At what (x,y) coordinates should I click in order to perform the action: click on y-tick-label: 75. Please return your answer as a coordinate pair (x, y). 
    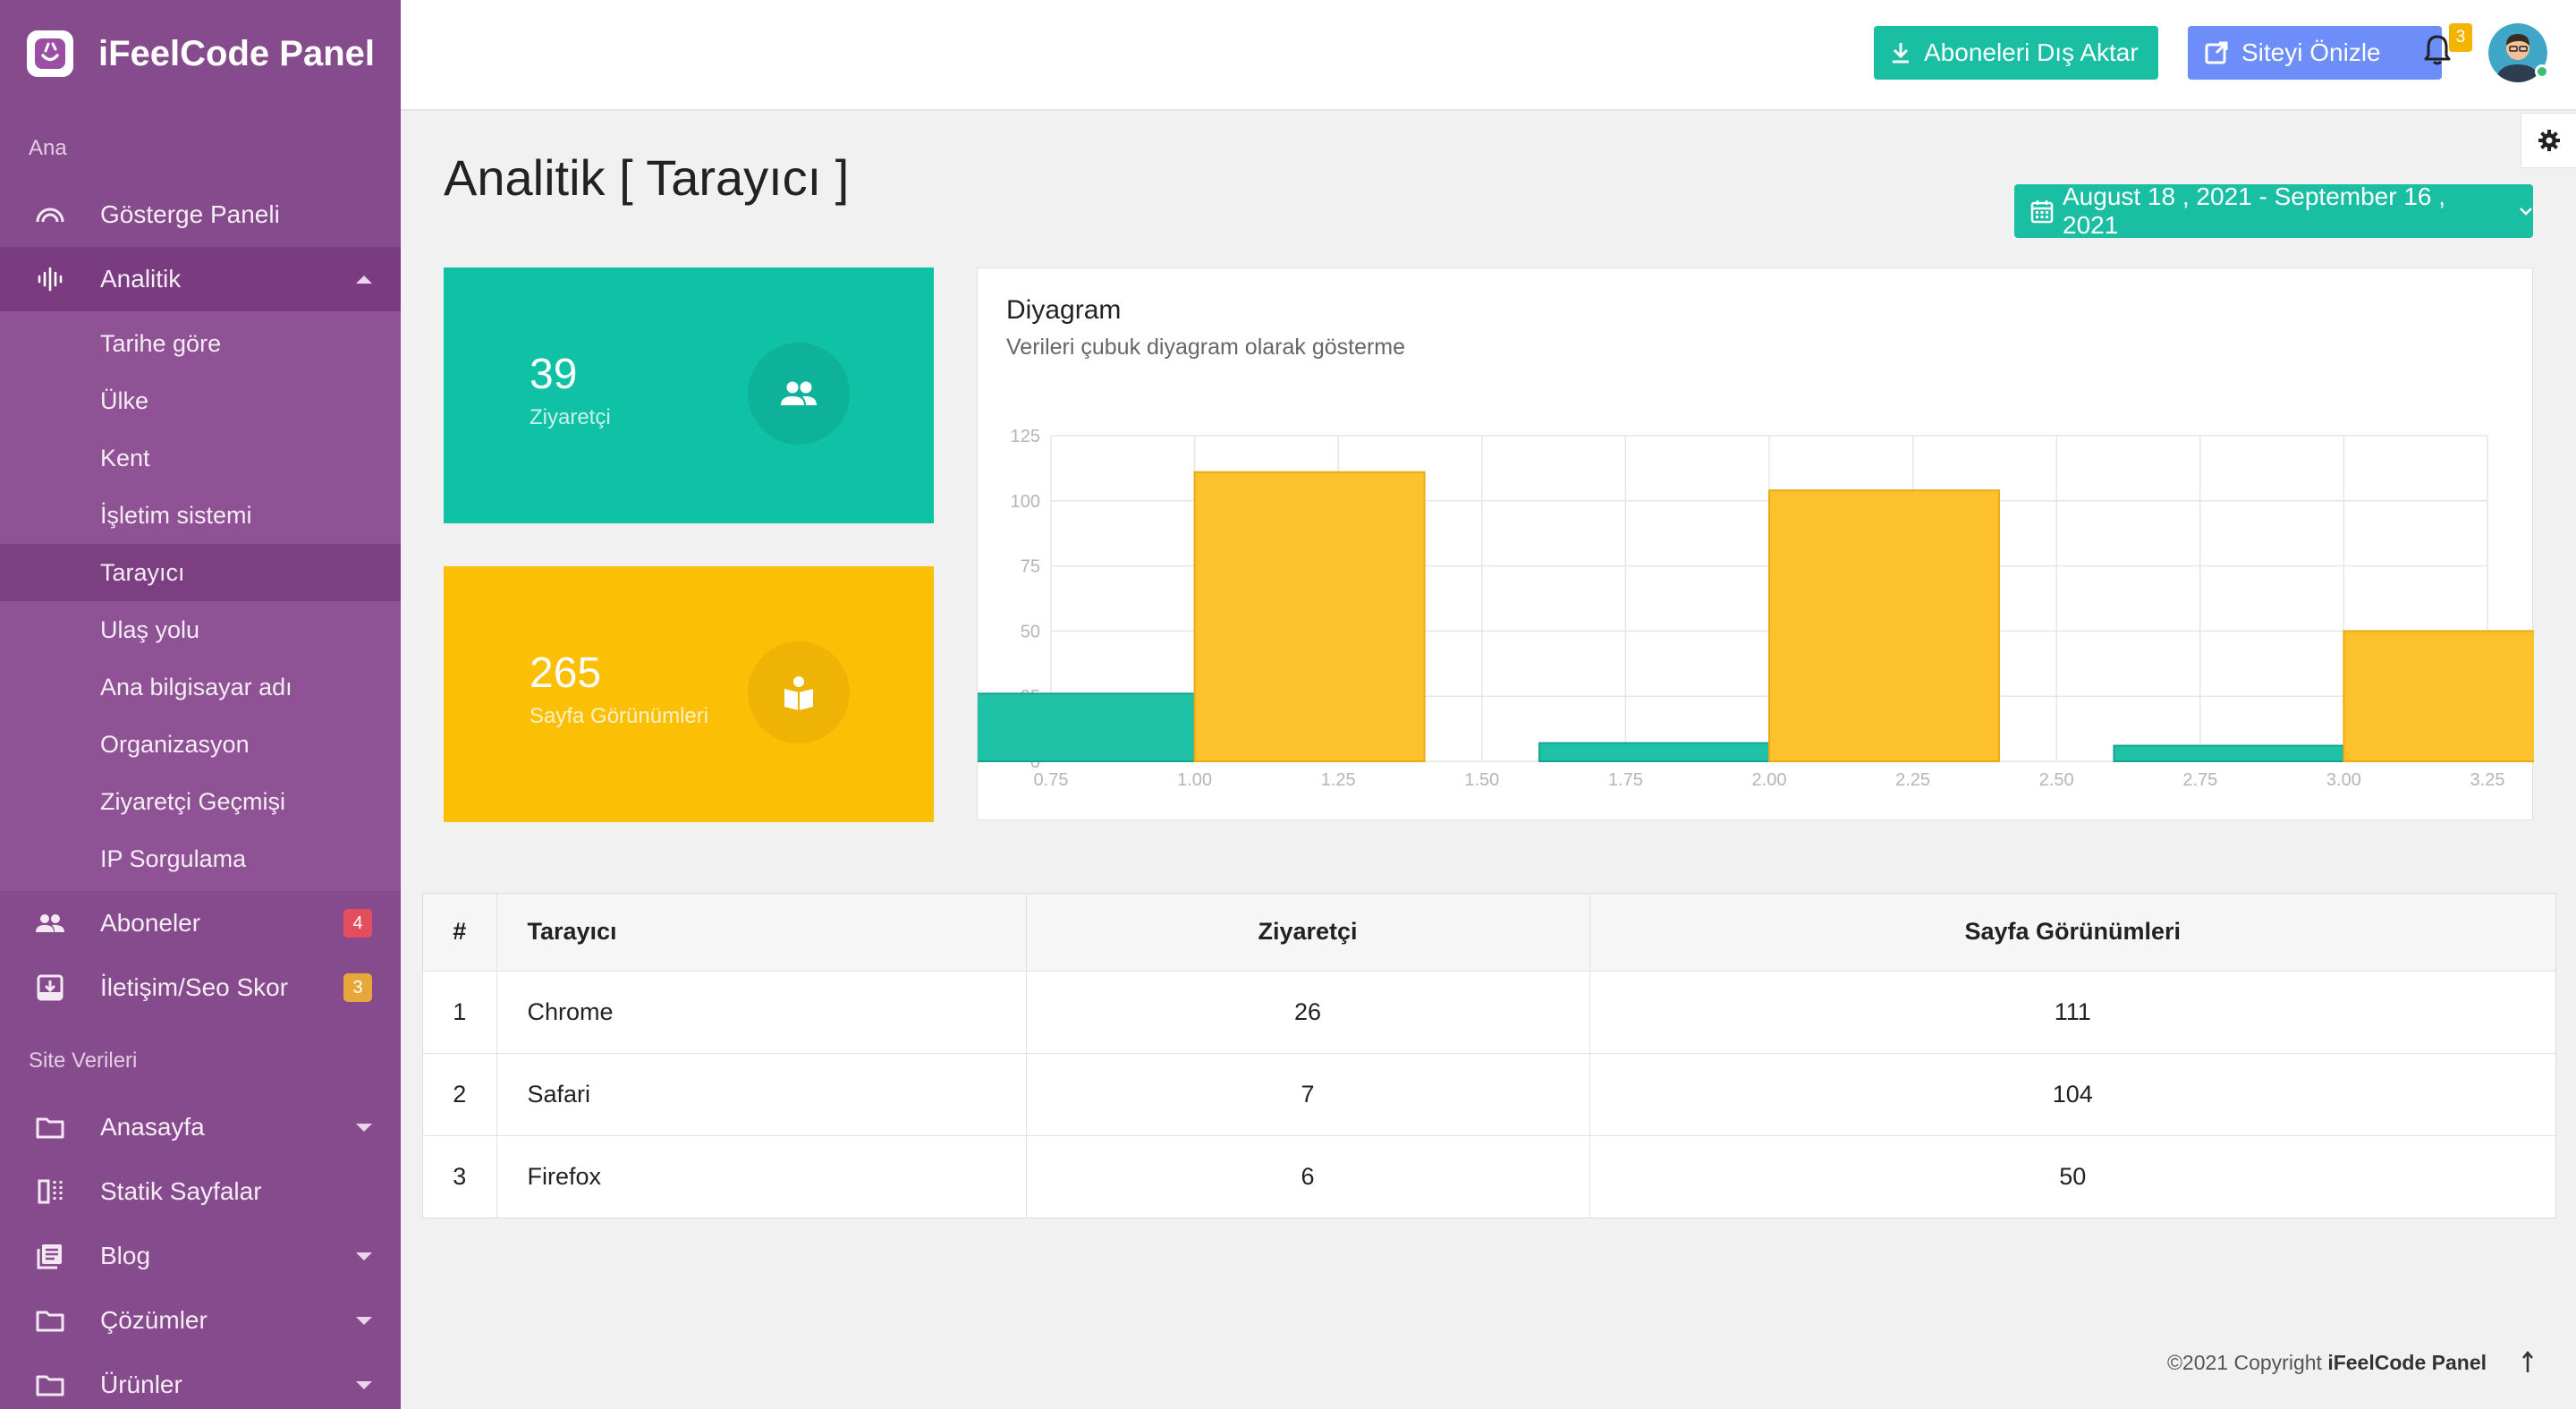
    Looking at the image, I should click on (1030, 567).